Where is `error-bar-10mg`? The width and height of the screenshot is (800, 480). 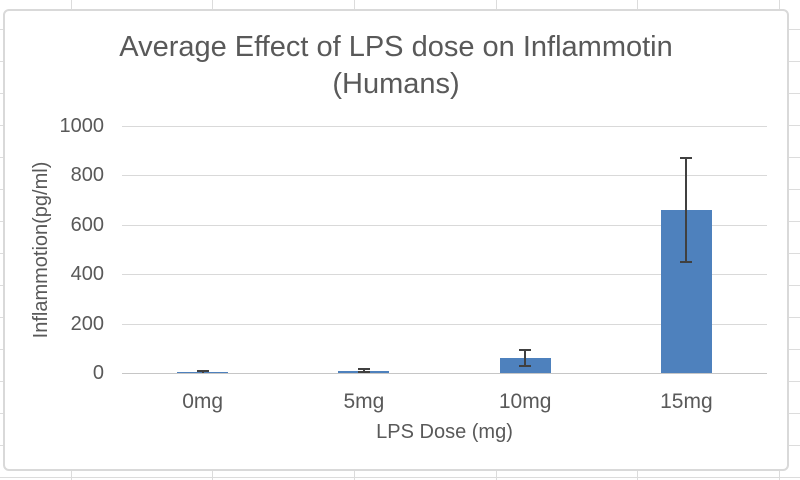
error-bar-10mg is located at coordinates (525, 358).